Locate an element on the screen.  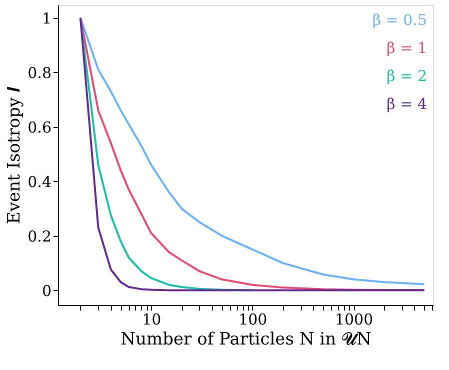
text: β = 0.5 is located at coordinates (399, 20).